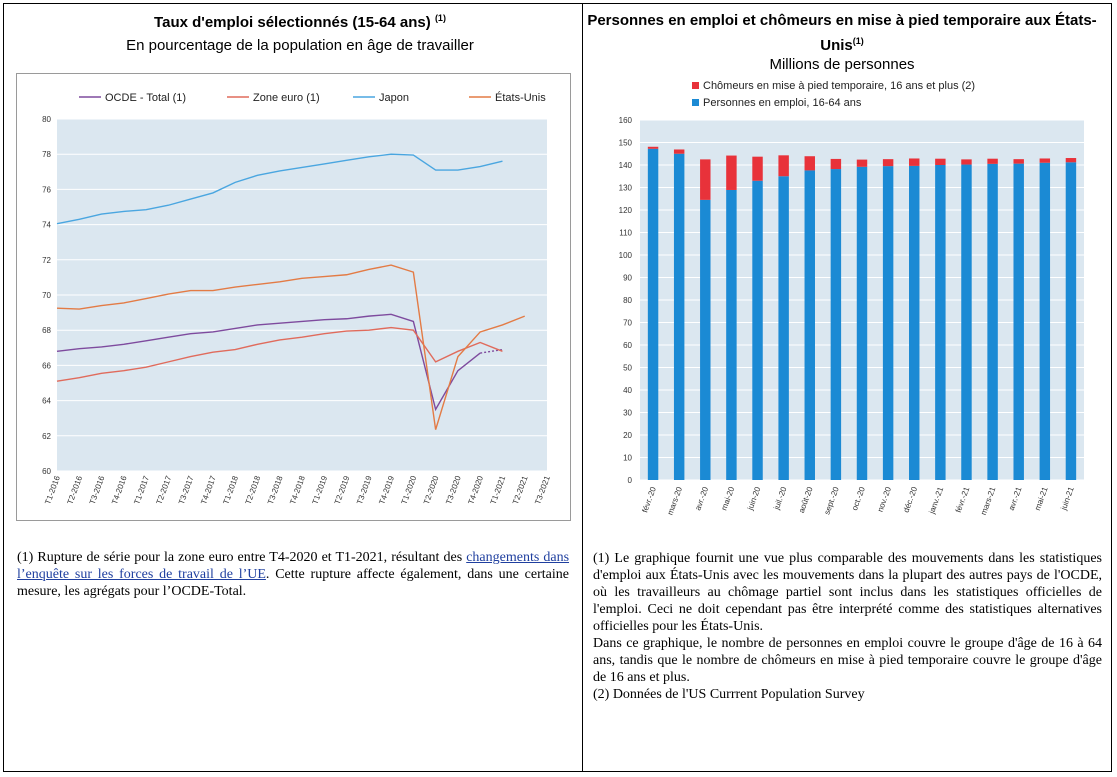 This screenshot has width=1117, height=777. What do you see at coordinates (627, 435) in the screenshot?
I see `y-tick-label: 20` at bounding box center [627, 435].